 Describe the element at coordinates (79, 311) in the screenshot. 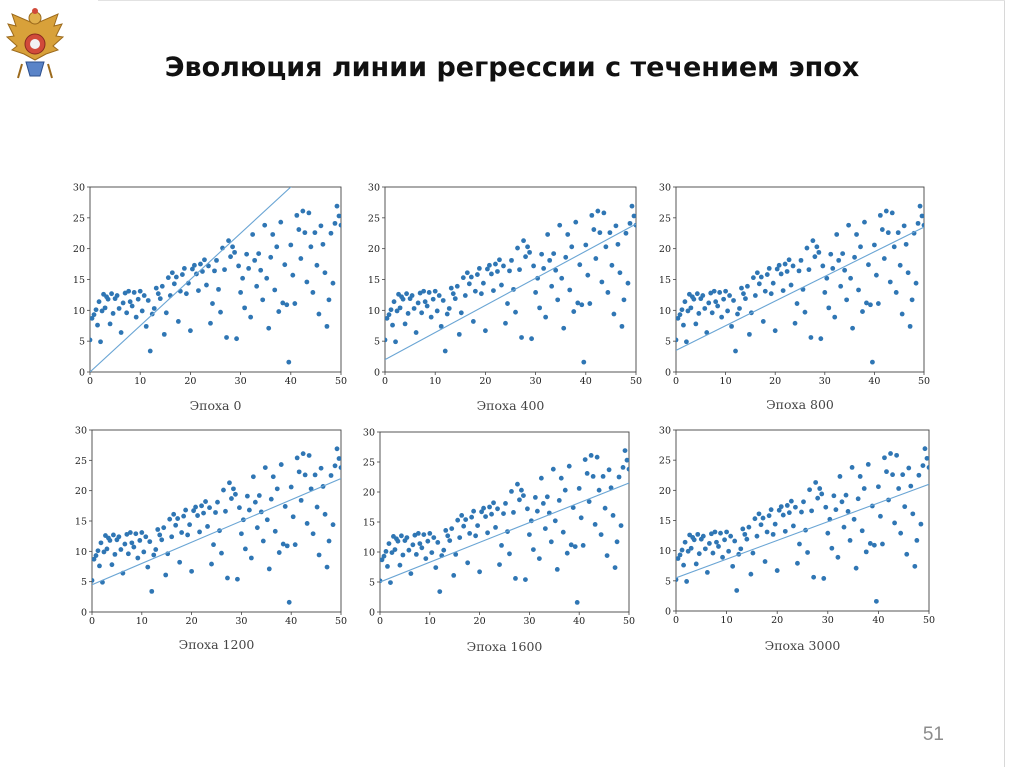

I see `y-tick-label: 10` at that location.